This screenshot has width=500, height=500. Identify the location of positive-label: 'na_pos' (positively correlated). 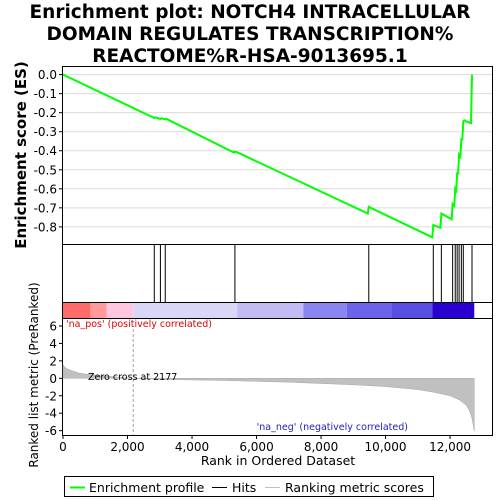
(139, 324).